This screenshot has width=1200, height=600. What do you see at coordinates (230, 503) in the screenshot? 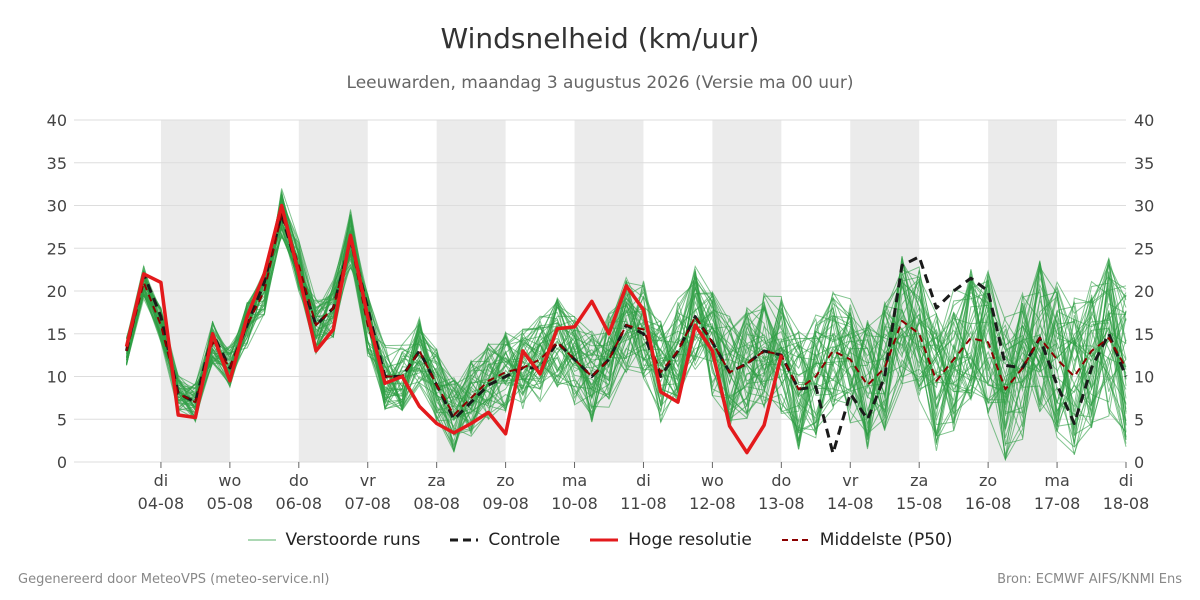
I see `x-tick-date: 05-08` at bounding box center [230, 503].